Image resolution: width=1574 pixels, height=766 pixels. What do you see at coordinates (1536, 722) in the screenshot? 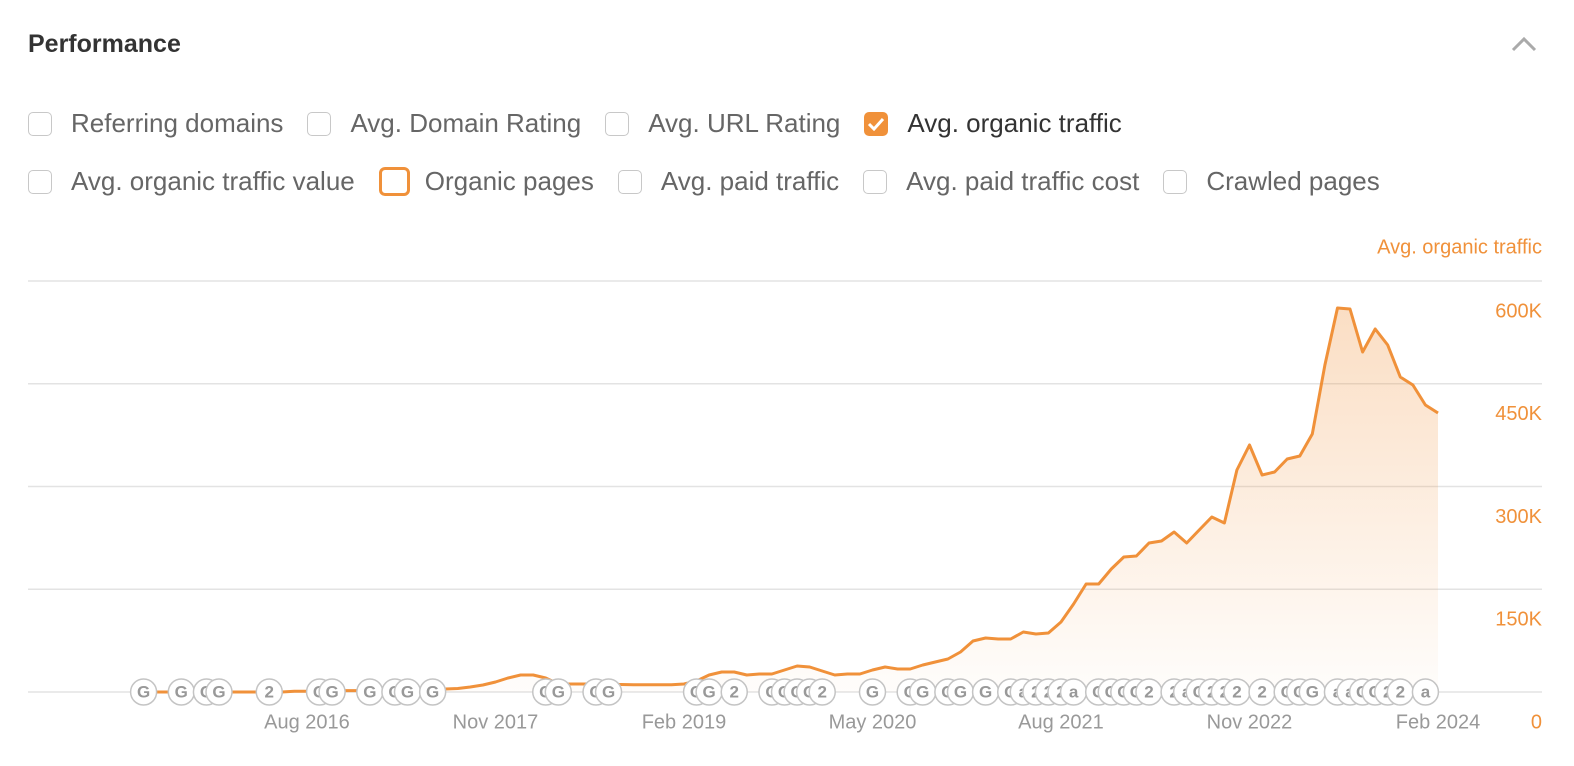
I see `y-tick-label: 0` at bounding box center [1536, 722].